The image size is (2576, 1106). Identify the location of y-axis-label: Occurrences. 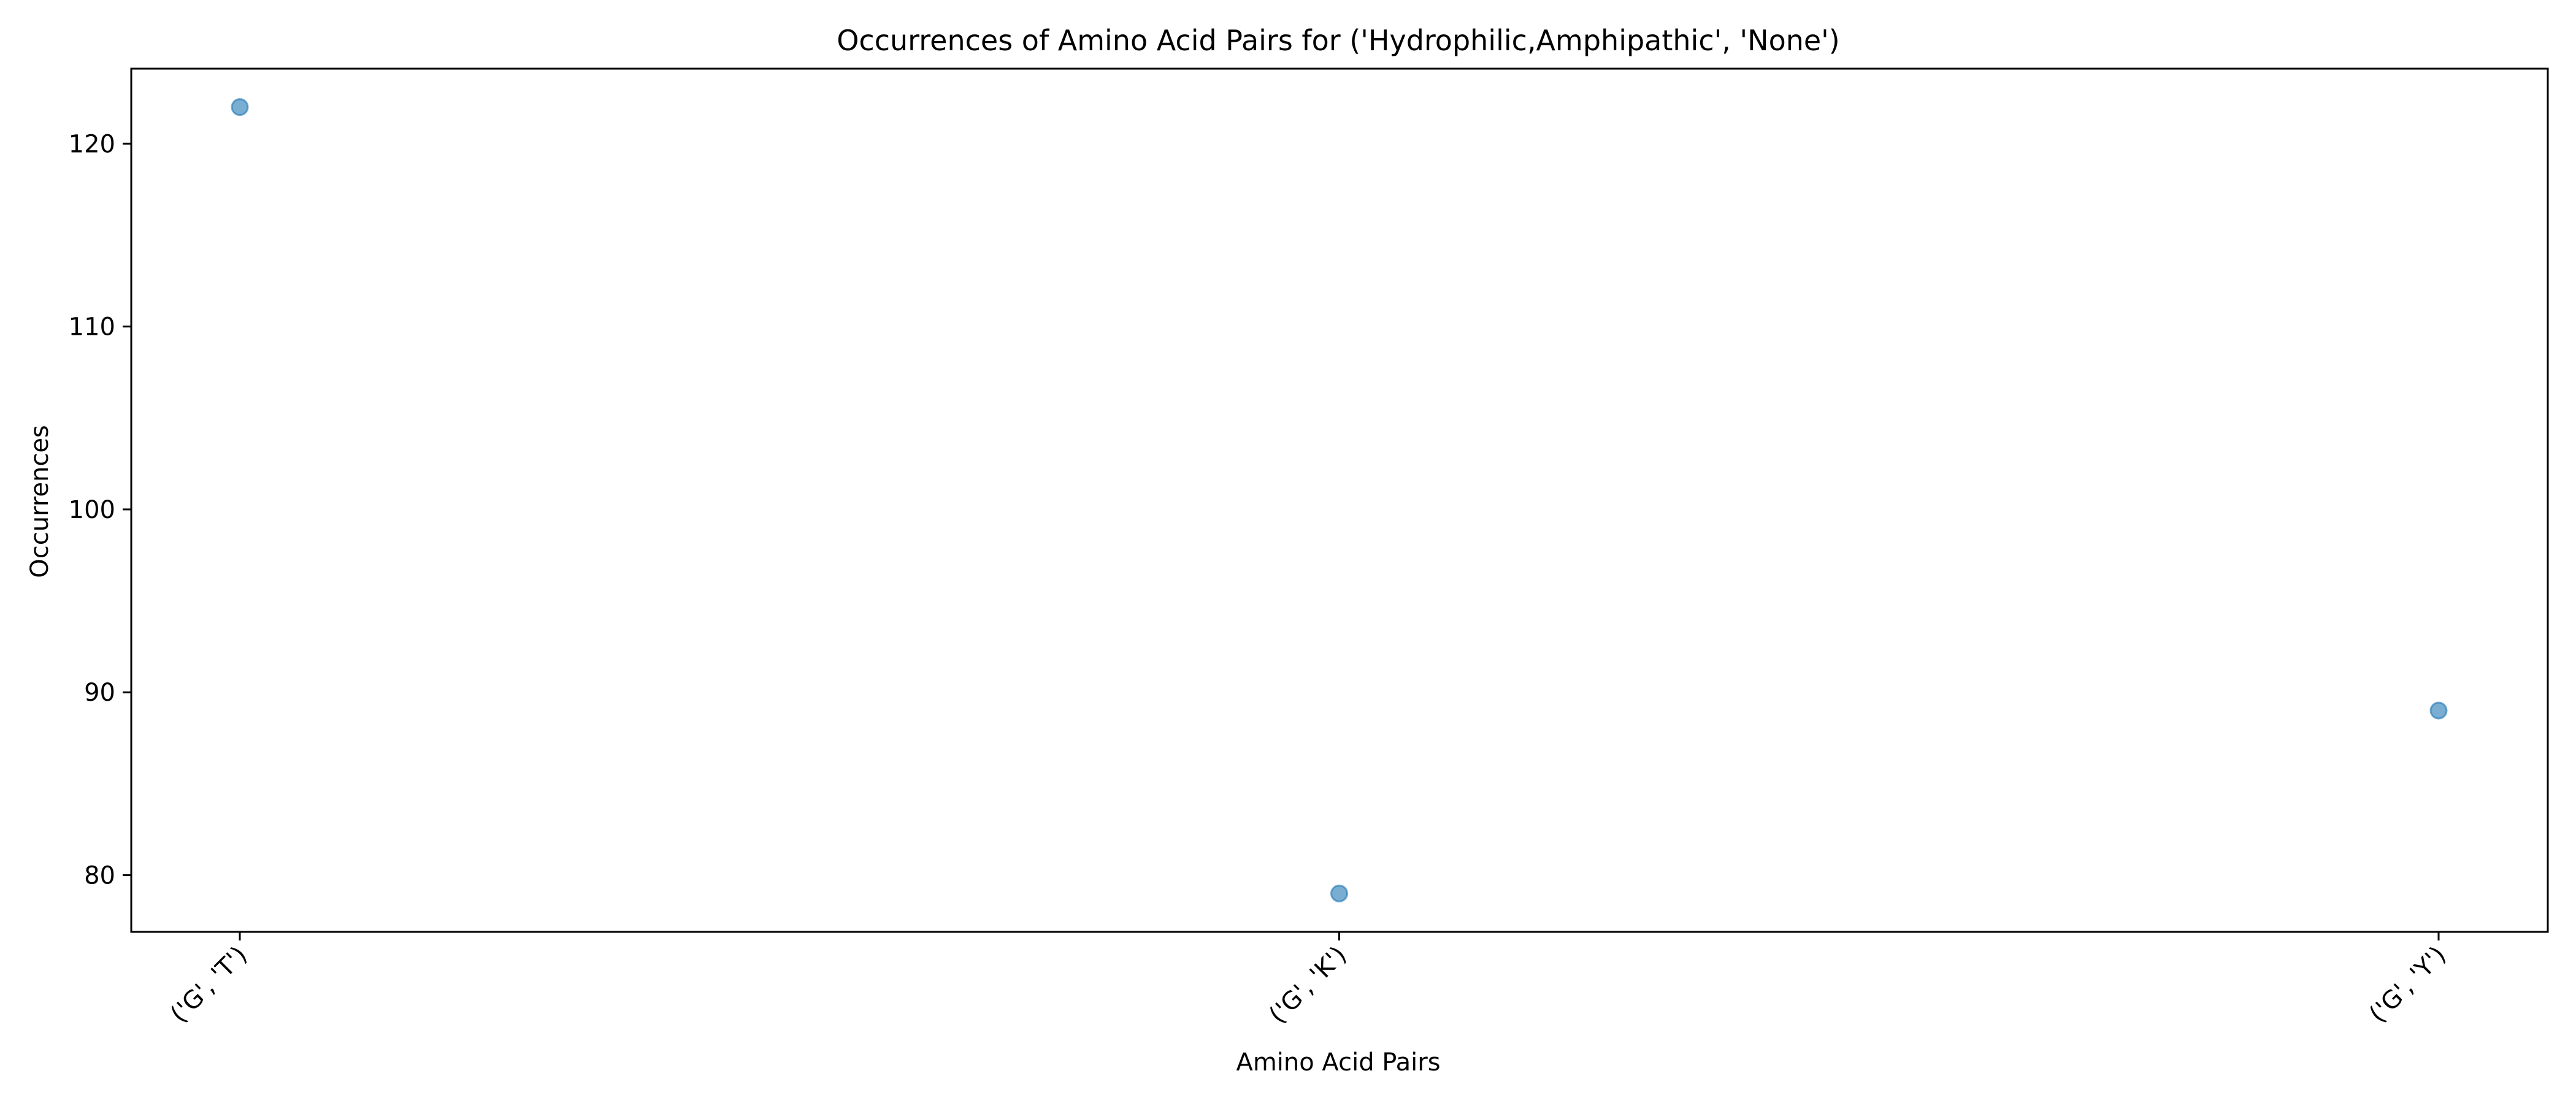
(40, 501).